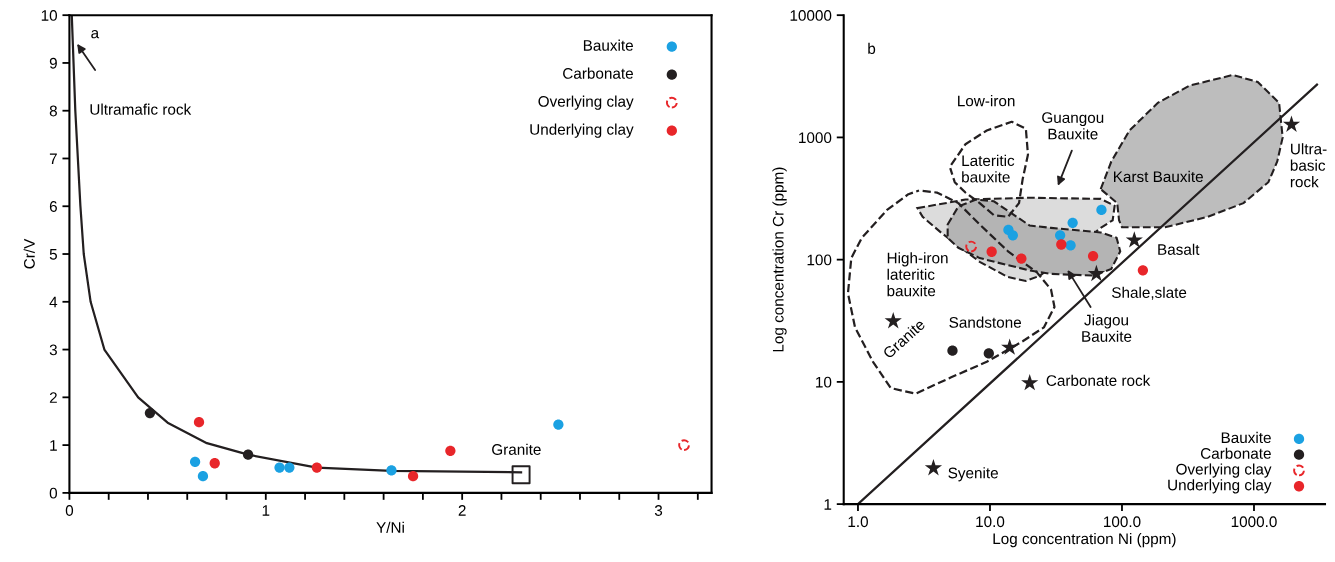 This screenshot has width=1335, height=562. I want to click on x-tick-label: 1000.0, so click(1254, 522).